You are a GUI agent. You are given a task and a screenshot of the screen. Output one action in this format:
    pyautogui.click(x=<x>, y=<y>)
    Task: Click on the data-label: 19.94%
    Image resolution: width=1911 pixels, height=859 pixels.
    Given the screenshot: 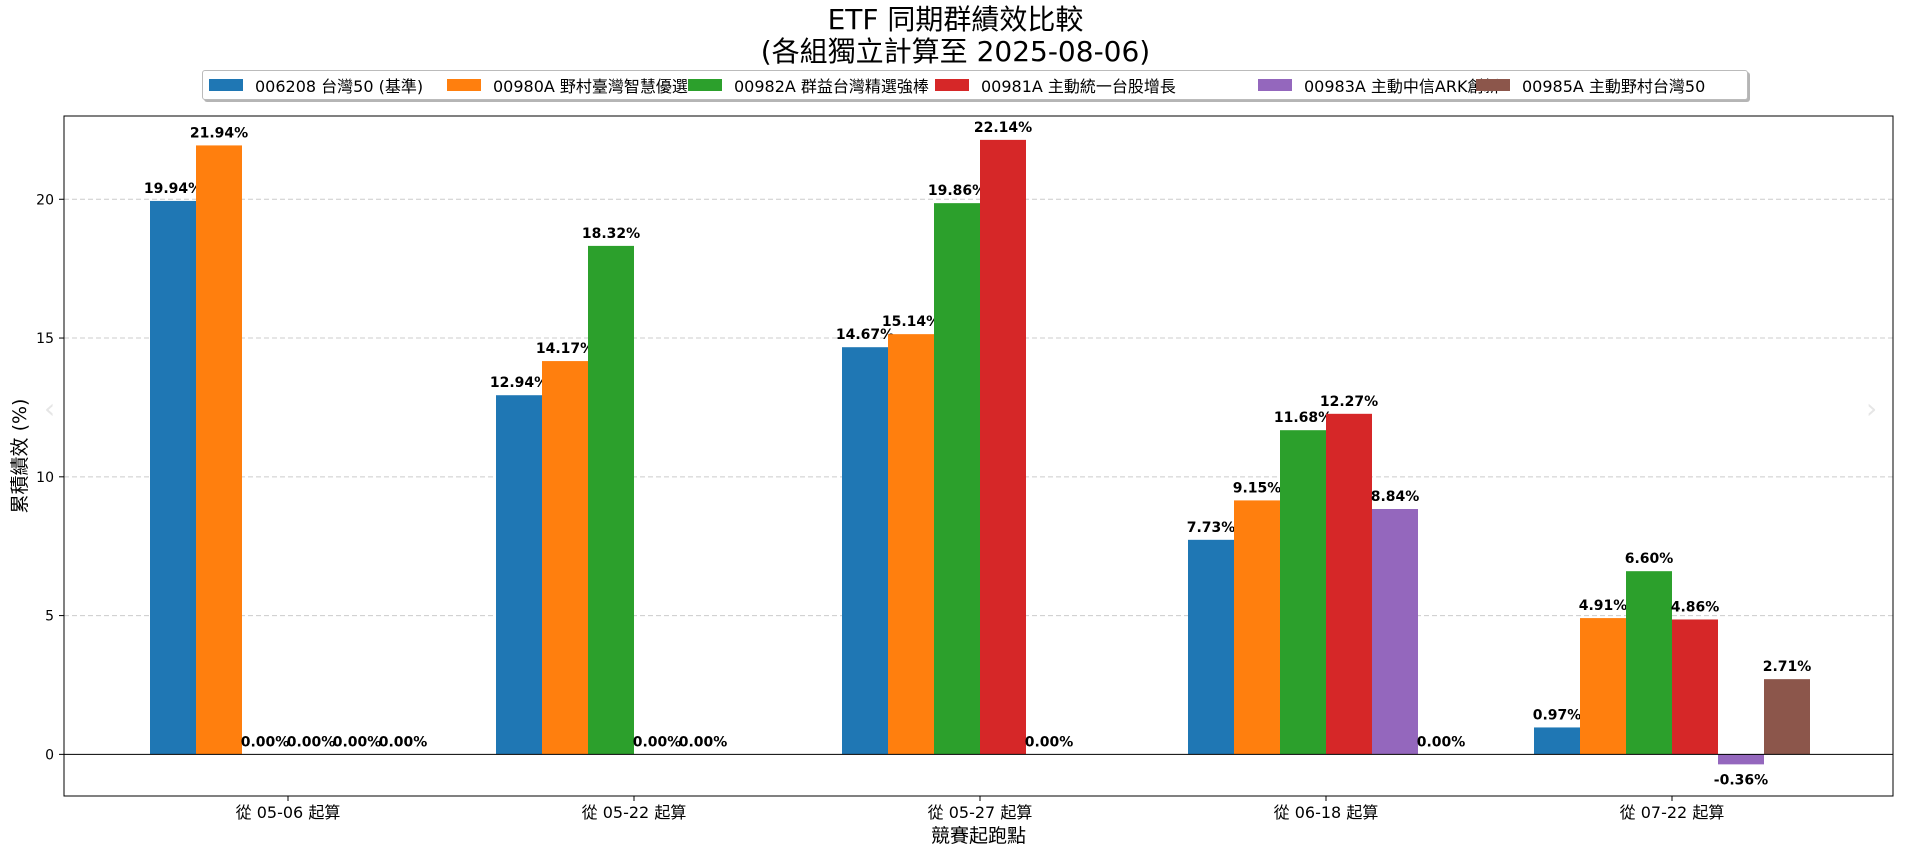 What is the action you would take?
    pyautogui.click(x=173, y=189)
    